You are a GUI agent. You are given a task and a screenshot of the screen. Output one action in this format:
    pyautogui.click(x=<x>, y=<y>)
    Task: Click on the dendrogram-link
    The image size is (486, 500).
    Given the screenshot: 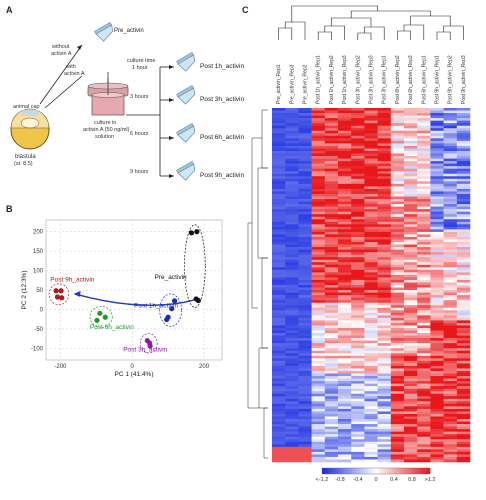 What is the action you would take?
    pyautogui.click(x=285, y=33)
    